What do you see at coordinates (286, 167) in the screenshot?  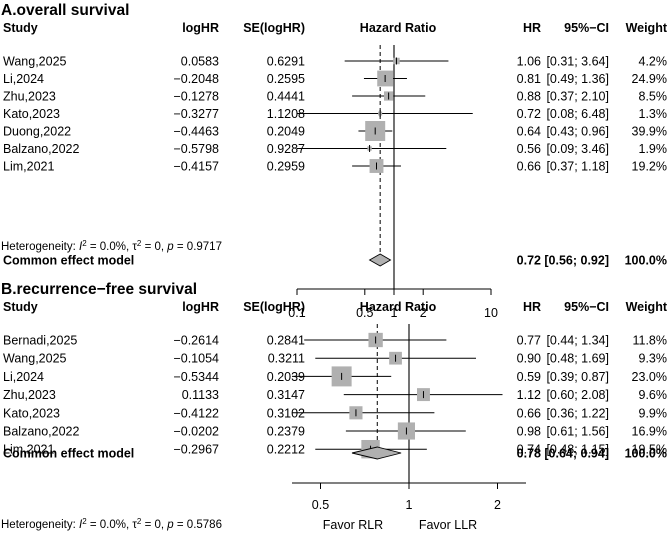 I see `study-se: 0.2959` at bounding box center [286, 167].